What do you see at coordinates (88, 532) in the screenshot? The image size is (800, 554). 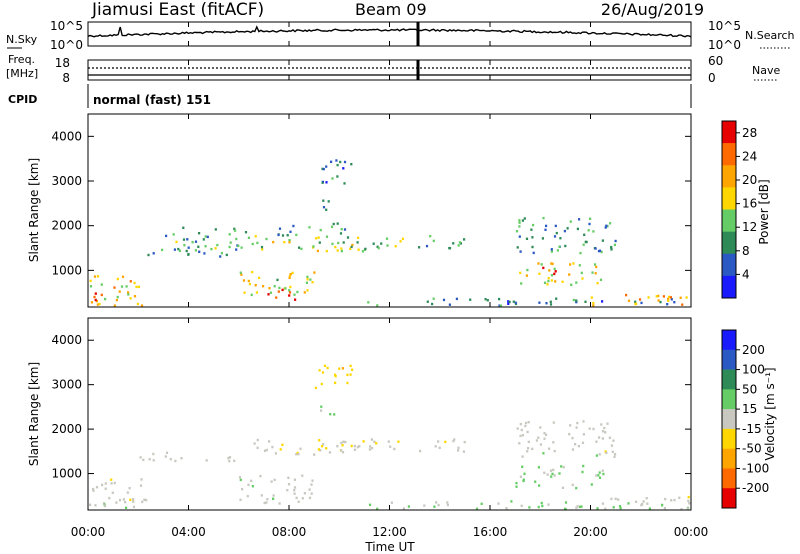 I see `x-tick-label: 00:00` at bounding box center [88, 532].